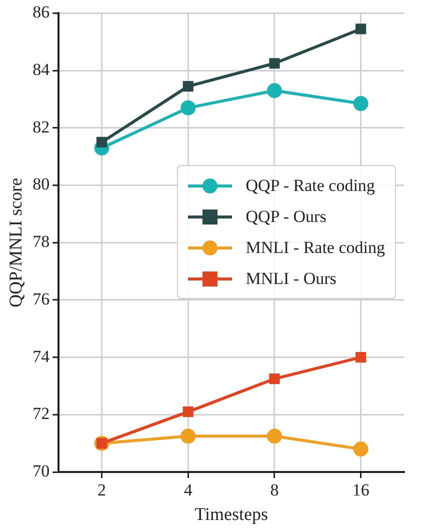  Describe the element at coordinates (16, 243) in the screenshot. I see `y-axis-title: QQP/MNLI score` at that location.